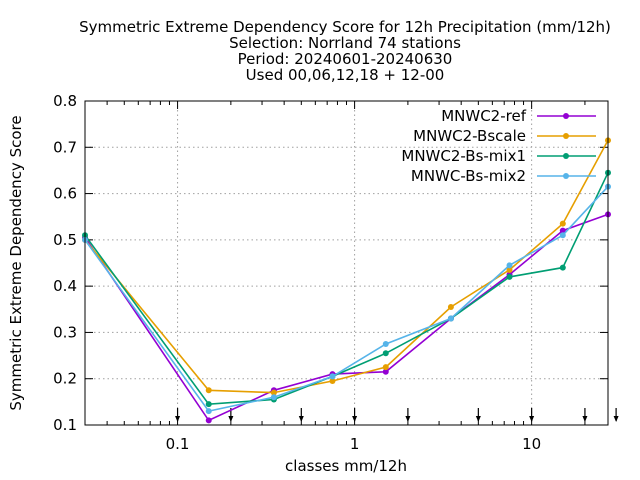  What do you see at coordinates (463, 156) in the screenshot?
I see `legend-label: MNWC2-Bs-mix1` at bounding box center [463, 156].